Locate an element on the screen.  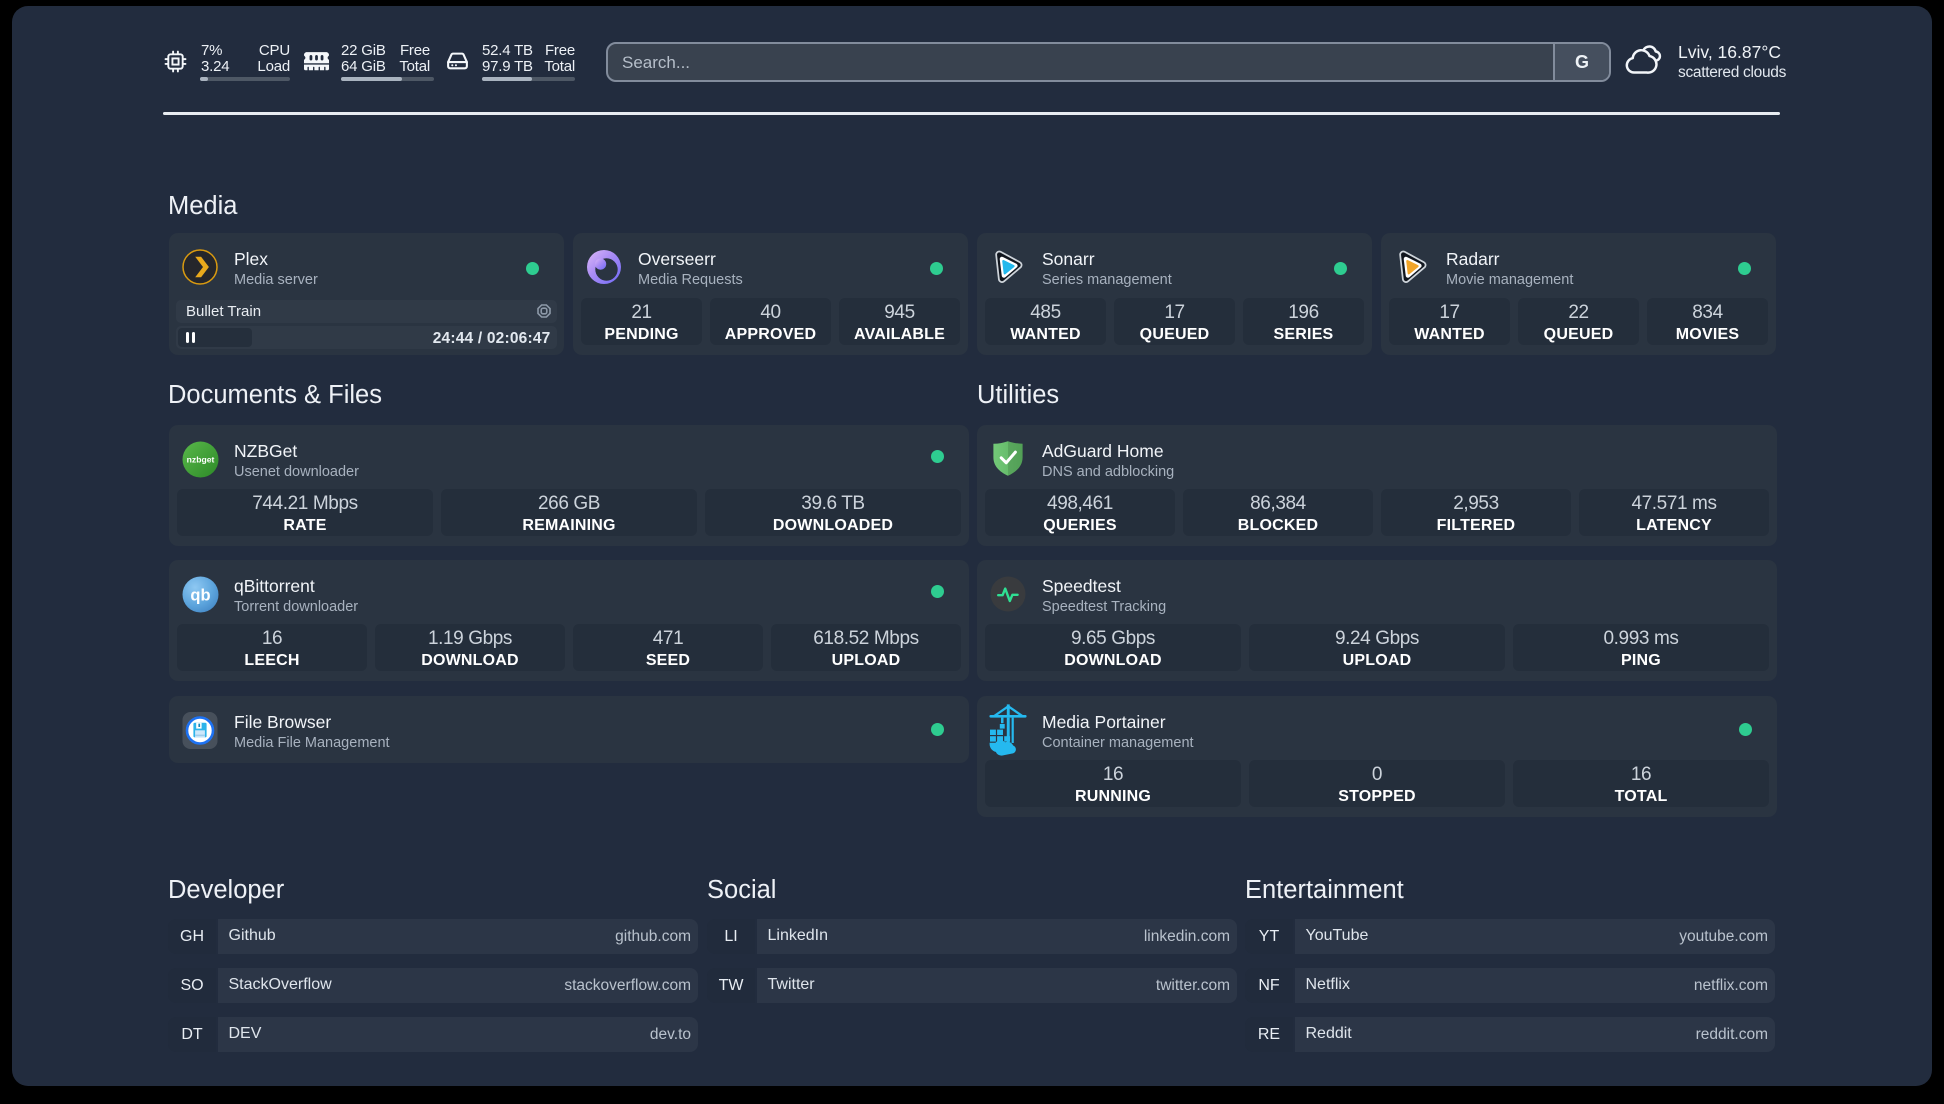
svg-text: qb is located at coordinates (200, 595).